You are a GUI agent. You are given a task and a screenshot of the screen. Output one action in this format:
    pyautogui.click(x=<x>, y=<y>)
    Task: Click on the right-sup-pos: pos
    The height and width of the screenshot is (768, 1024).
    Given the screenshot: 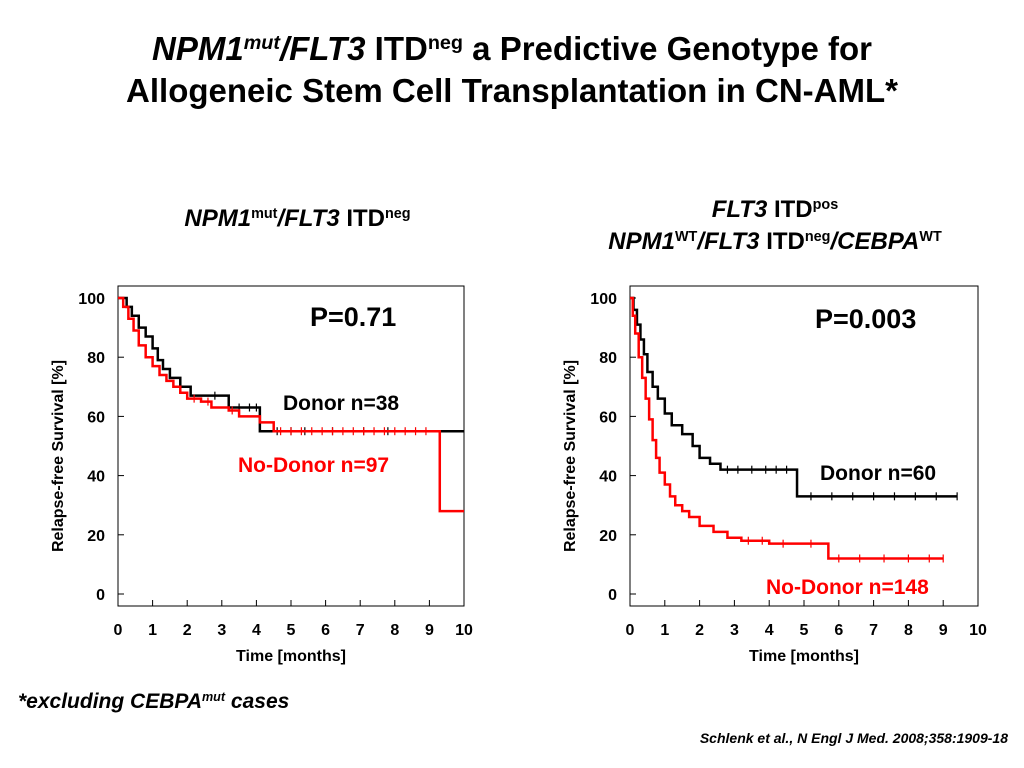 What is the action you would take?
    pyautogui.click(x=825, y=205)
    